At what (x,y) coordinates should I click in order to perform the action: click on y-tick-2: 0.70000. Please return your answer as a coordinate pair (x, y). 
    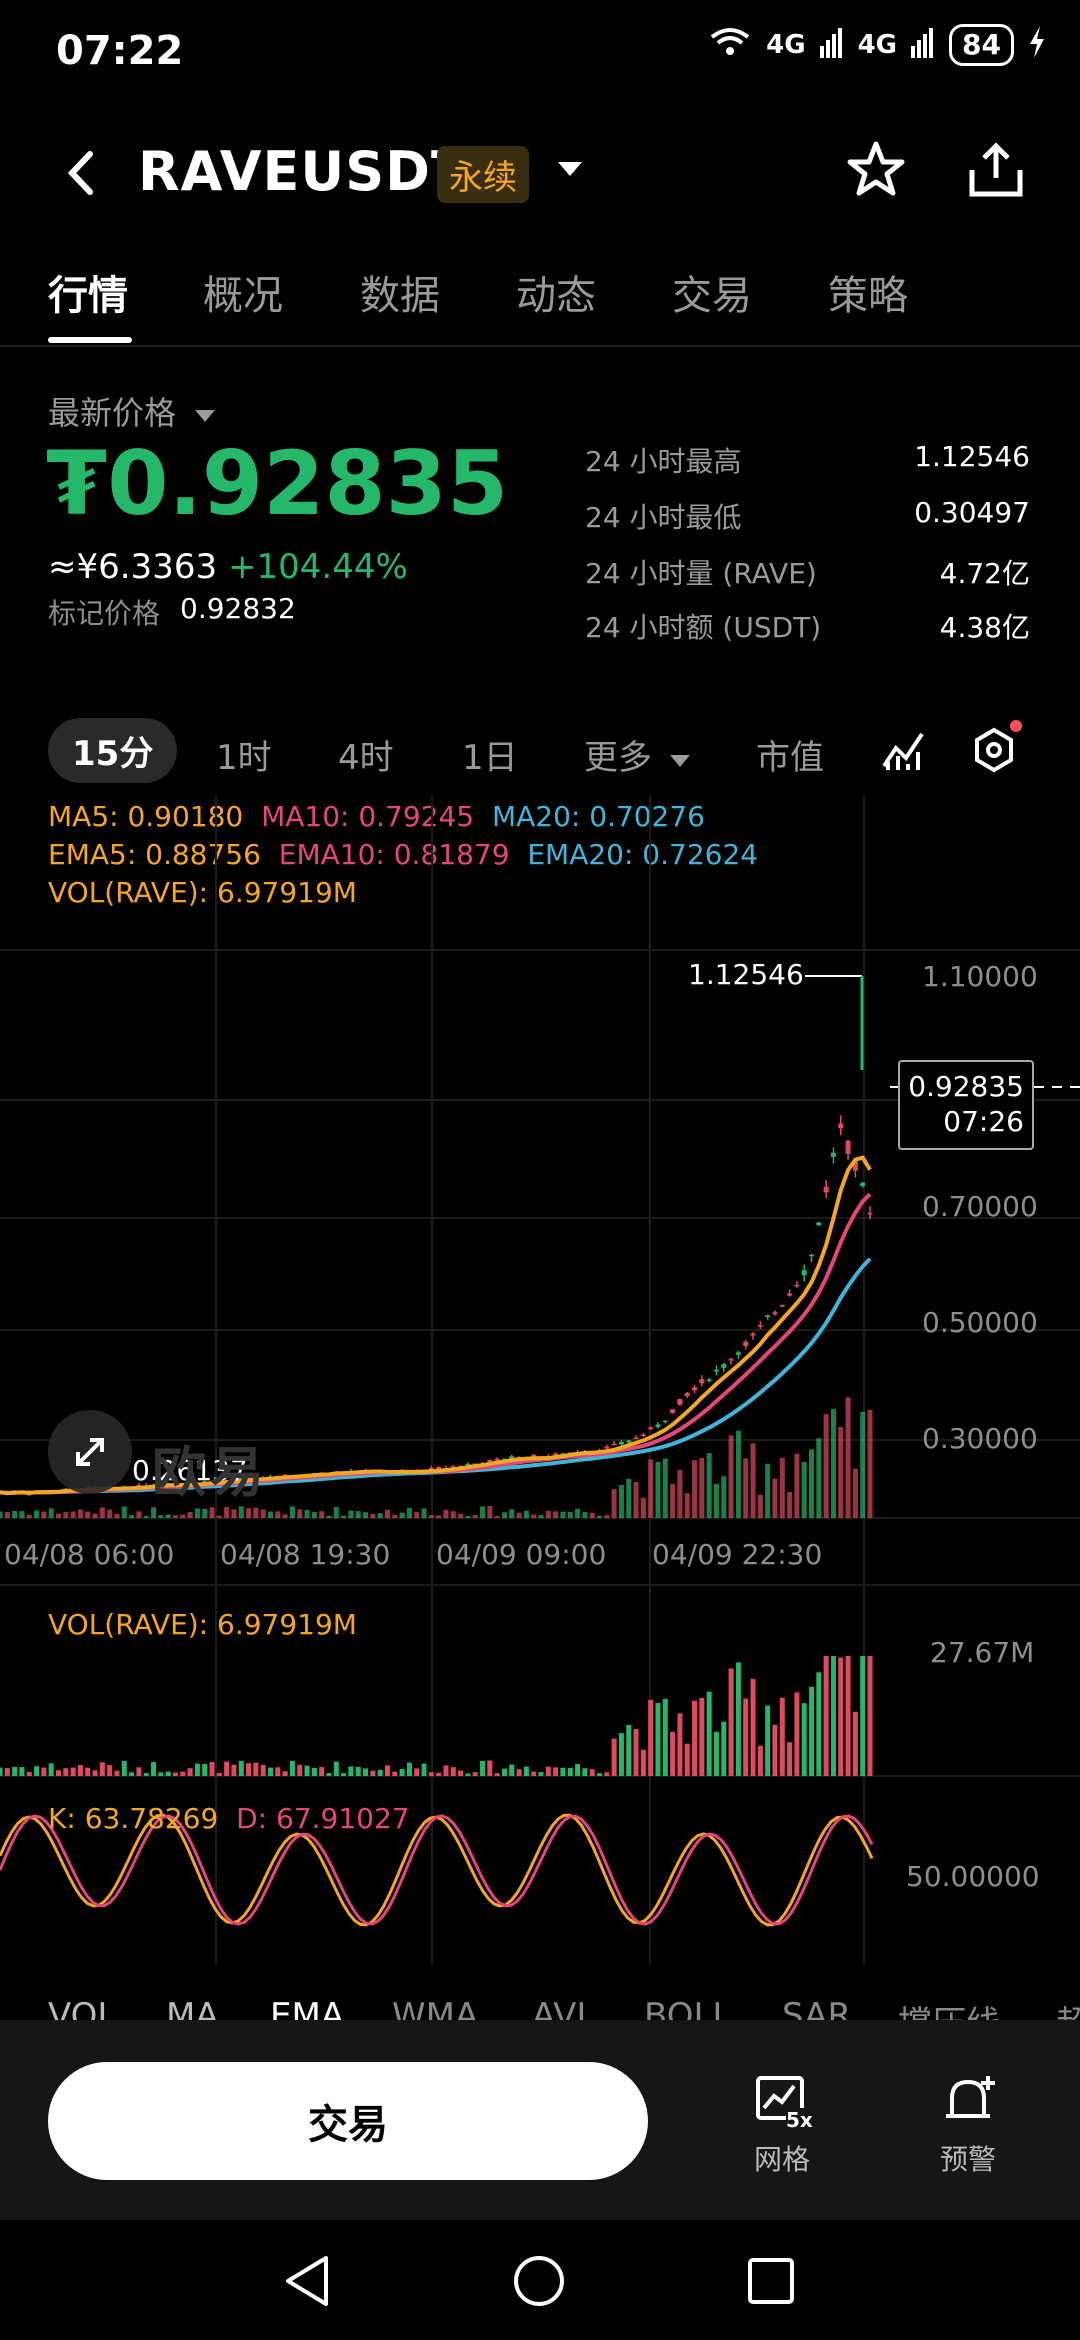
    Looking at the image, I should click on (980, 1206).